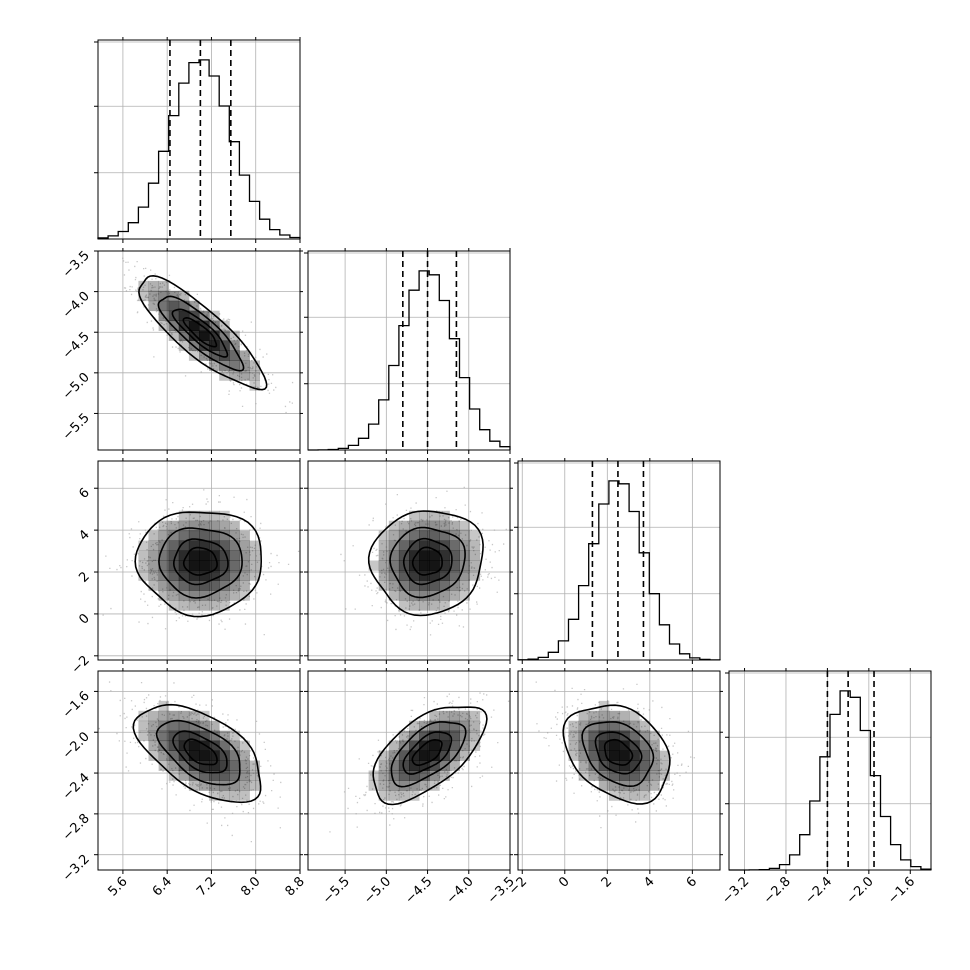 Image resolution: width=970 pixels, height=970 pixels. Describe the element at coordinates (818, 890) in the screenshot. I see `x-tick-label: −2.4` at that location.